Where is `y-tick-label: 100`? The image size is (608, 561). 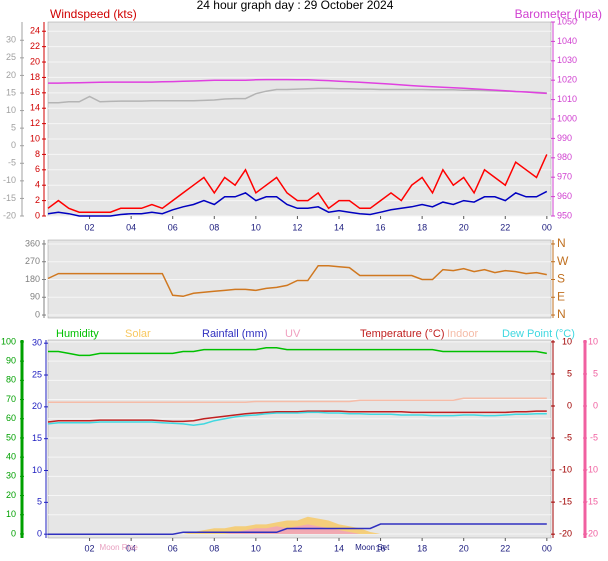 y-tick-label: 100 is located at coordinates (8, 341).